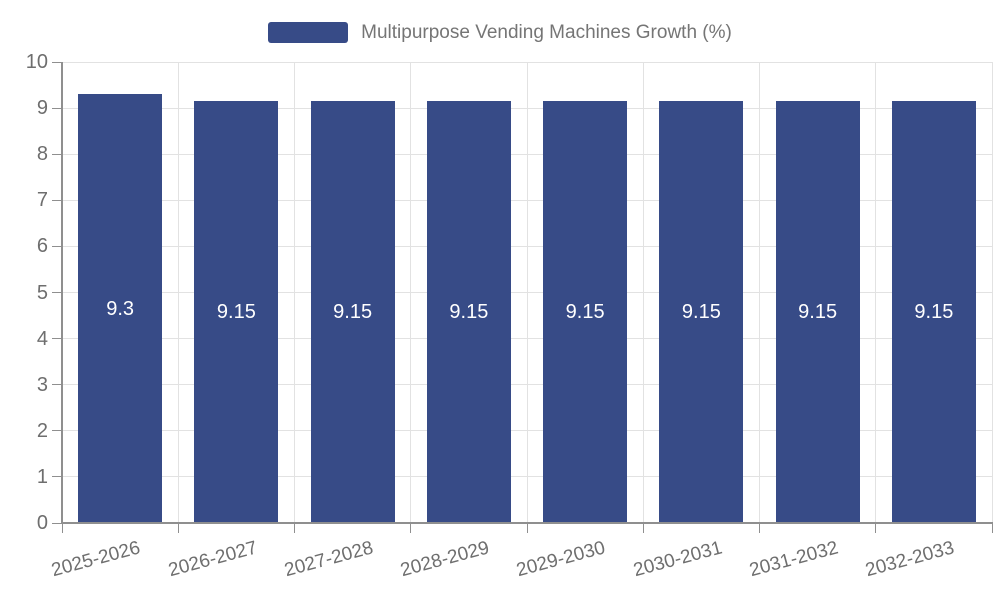 This screenshot has height=600, width=1000. Describe the element at coordinates (546, 32) in the screenshot. I see `legend-label: Multipurpose Vending Machines Growth (%)` at that location.